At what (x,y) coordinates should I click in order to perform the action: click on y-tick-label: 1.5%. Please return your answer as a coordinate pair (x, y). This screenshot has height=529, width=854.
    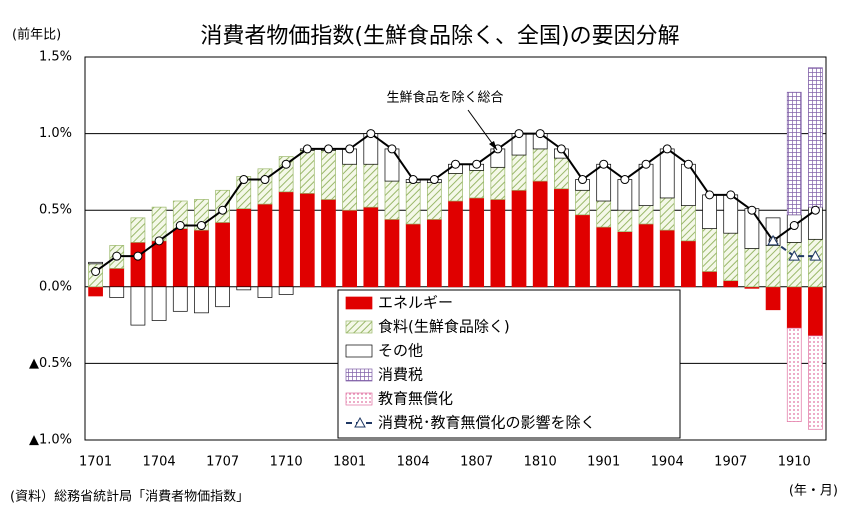
    Looking at the image, I should click on (55, 57).